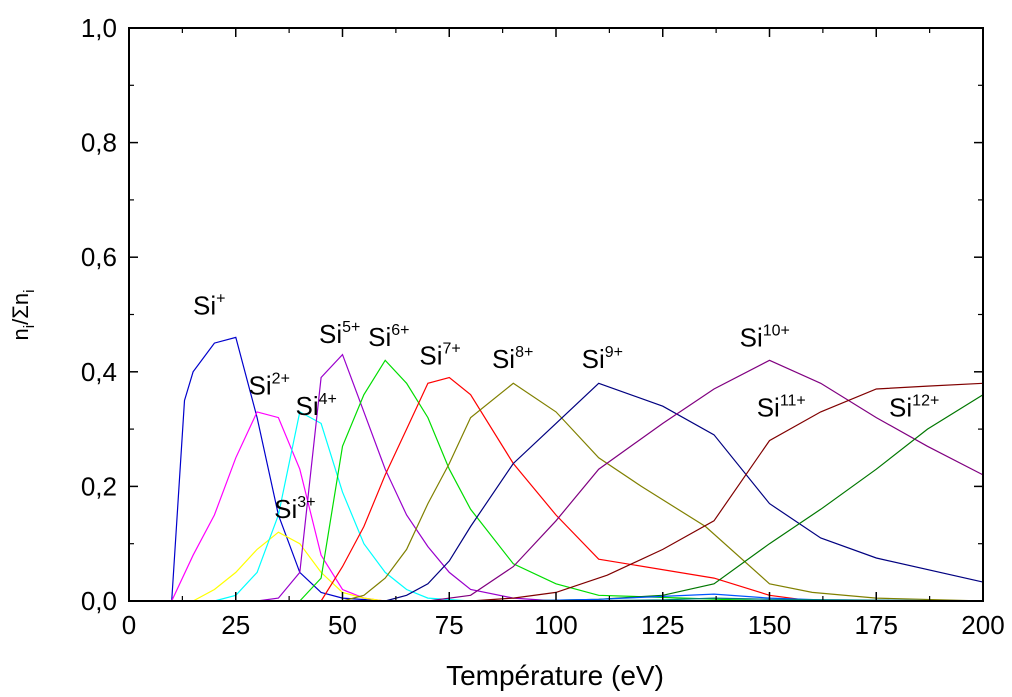  Describe the element at coordinates (316, 406) in the screenshot. I see `series-annotation: Si4+` at that location.